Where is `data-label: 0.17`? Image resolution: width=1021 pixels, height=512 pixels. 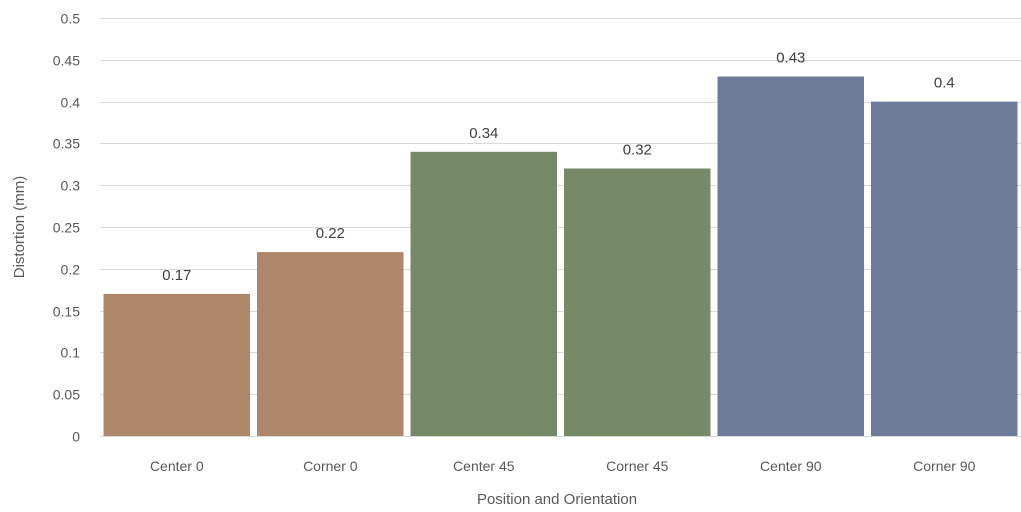
data-label: 0.17 is located at coordinates (176, 275).